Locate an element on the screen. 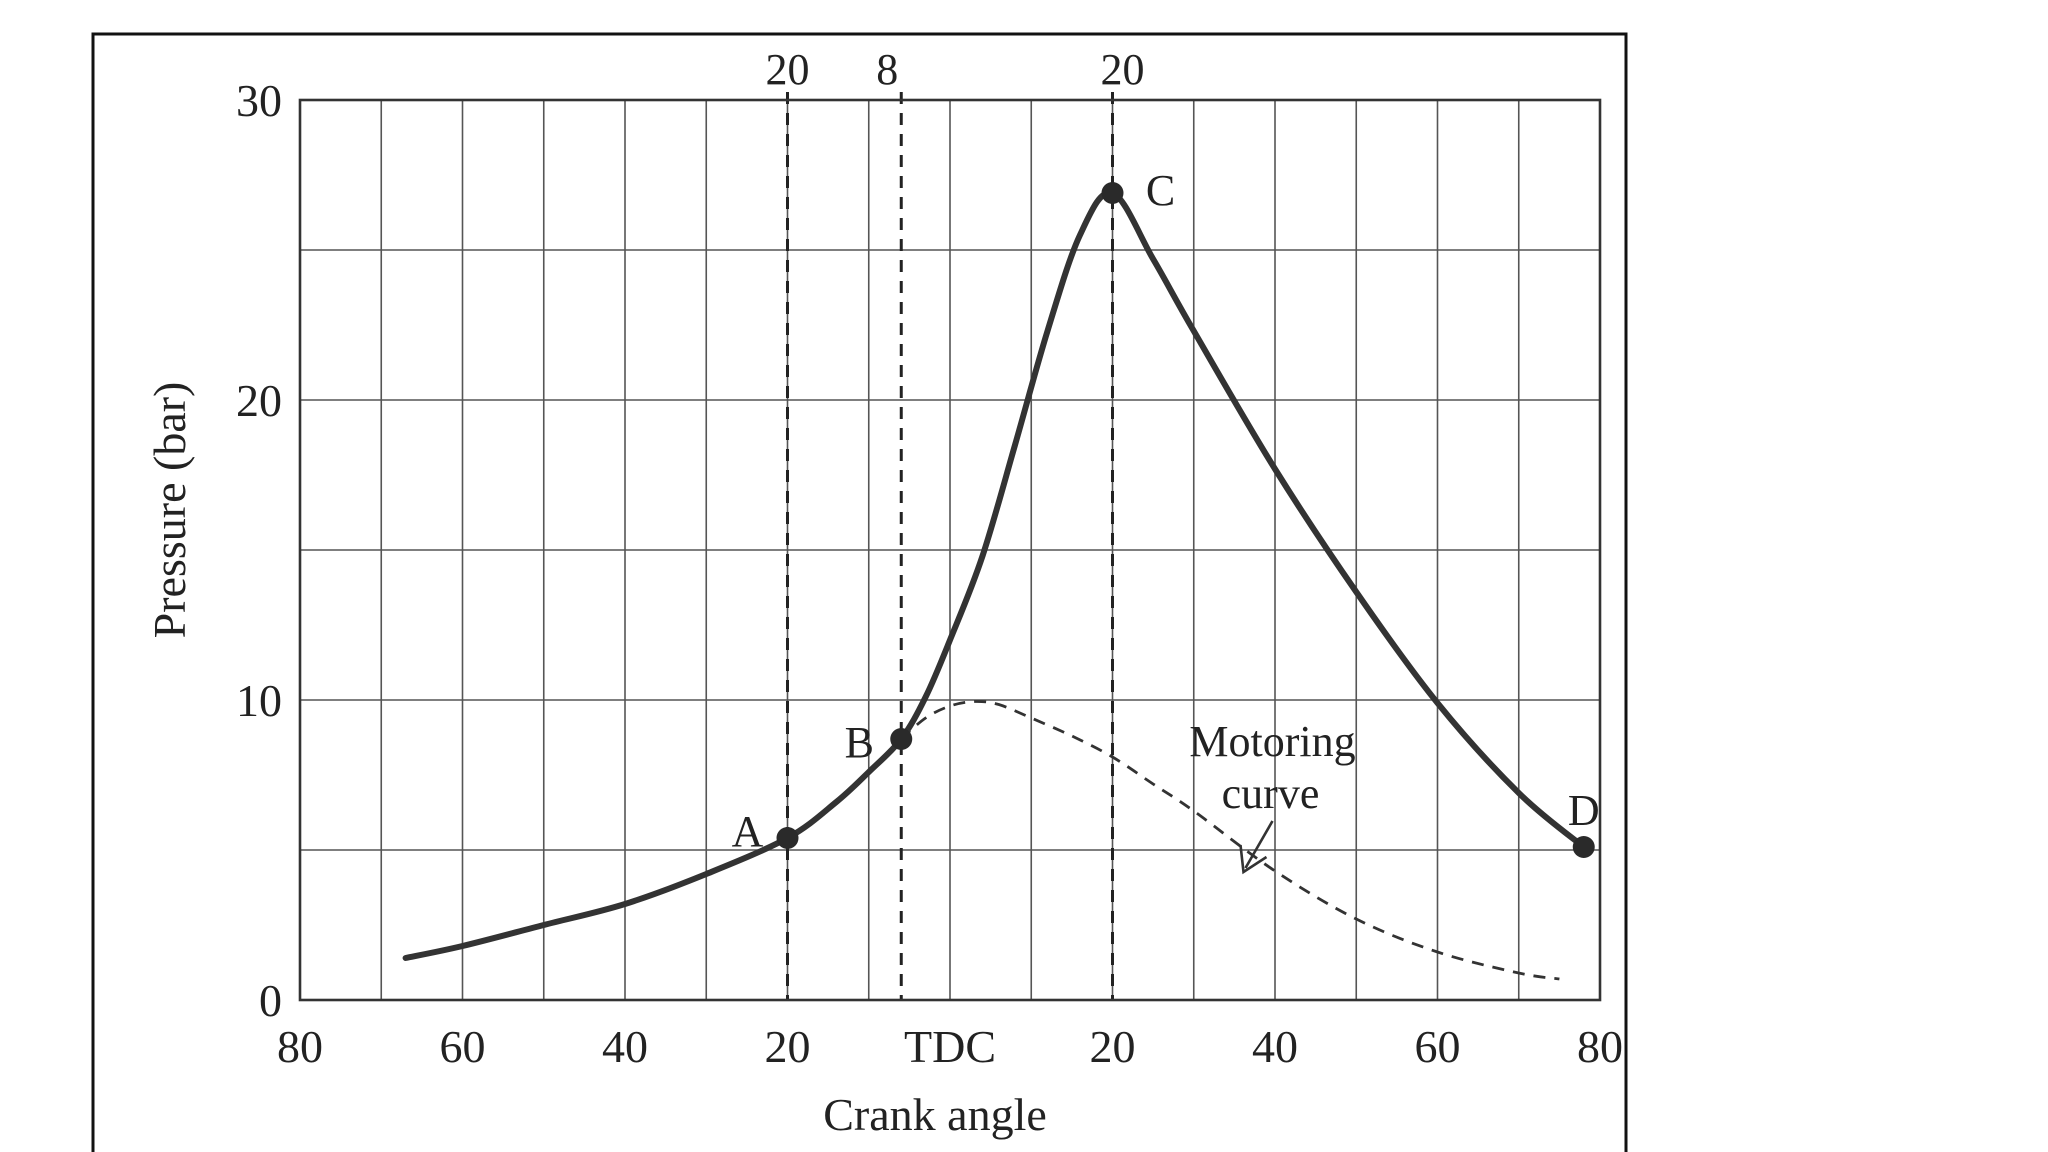 The height and width of the screenshot is (1152, 2048). annotation-arrow is located at coordinates (1259, 844).